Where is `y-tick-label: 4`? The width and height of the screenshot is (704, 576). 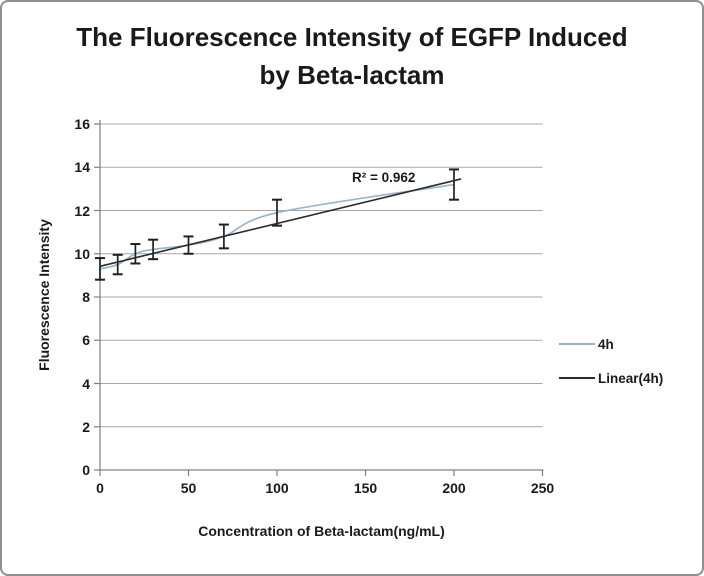 y-tick-label: 4 is located at coordinates (86, 383).